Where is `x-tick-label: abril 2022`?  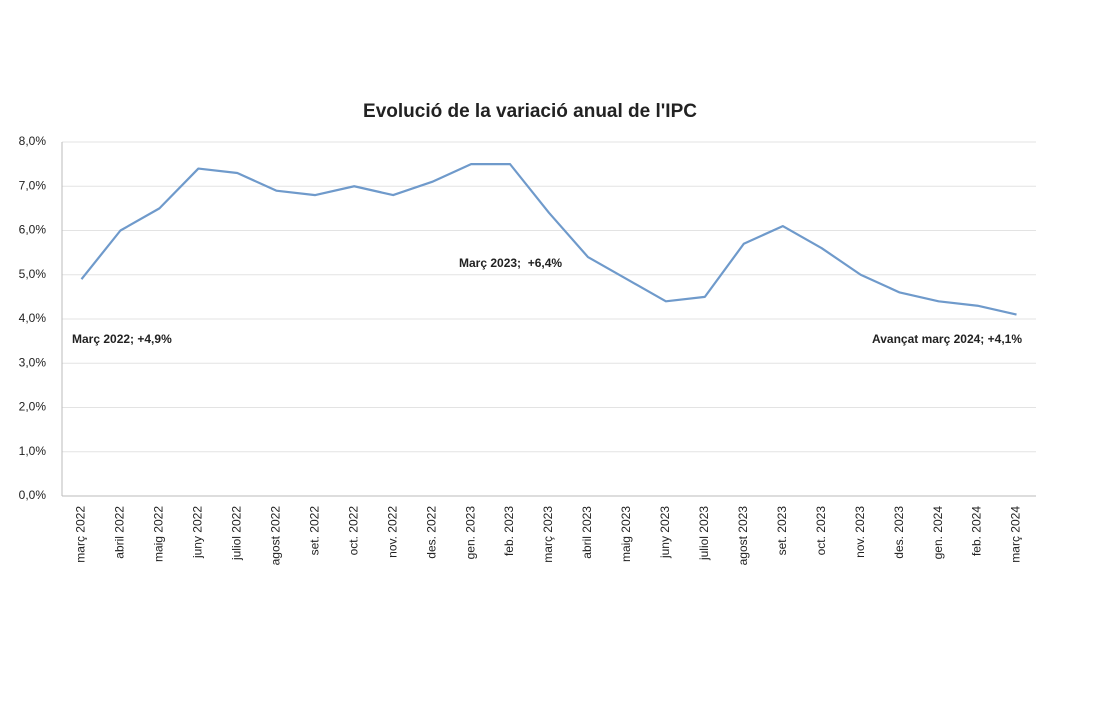
x-tick-label: abril 2022 is located at coordinates (120, 532).